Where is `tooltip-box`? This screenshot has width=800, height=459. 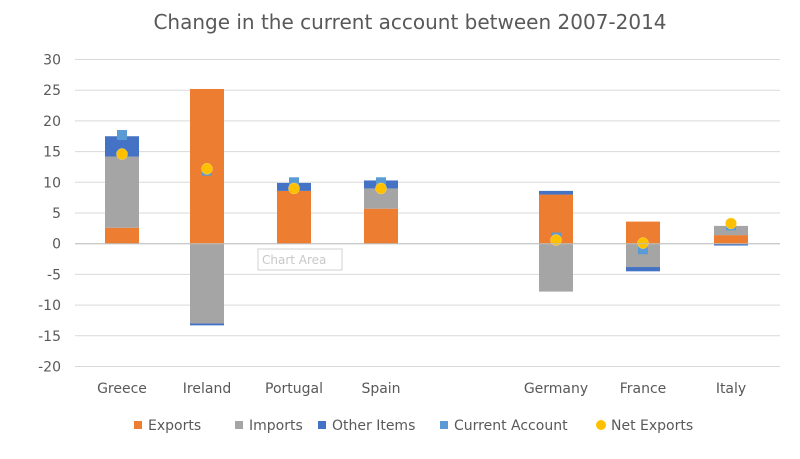 tooltip-box is located at coordinates (300, 259).